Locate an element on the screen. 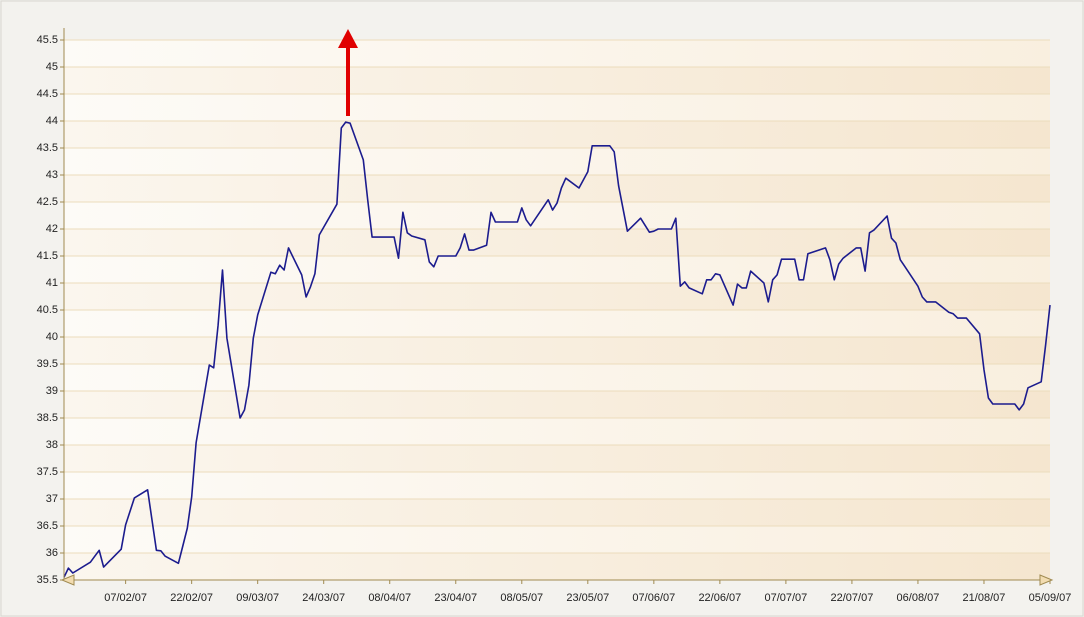 The width and height of the screenshot is (1084, 617). y-tick-label: 37 is located at coordinates (52, 499).